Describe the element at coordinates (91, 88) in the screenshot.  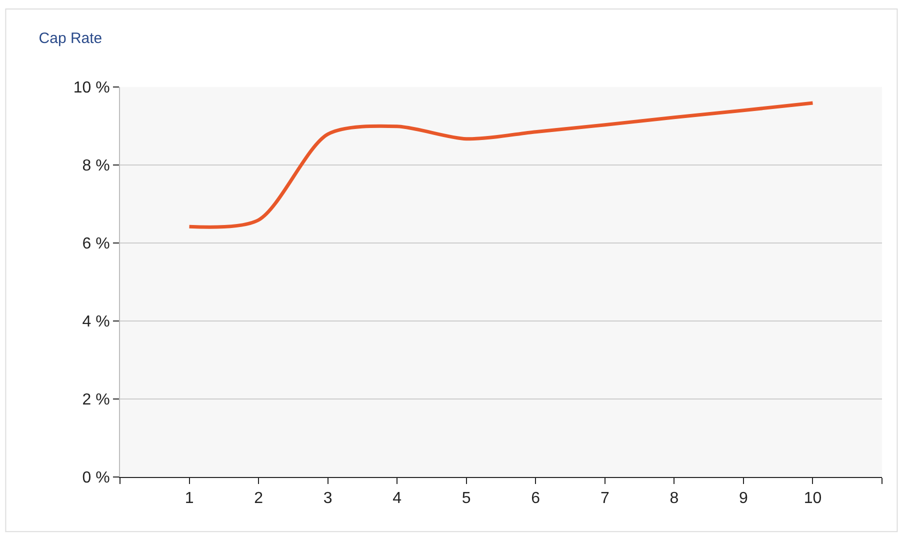
I see `y-tick-label: 10 %` at that location.